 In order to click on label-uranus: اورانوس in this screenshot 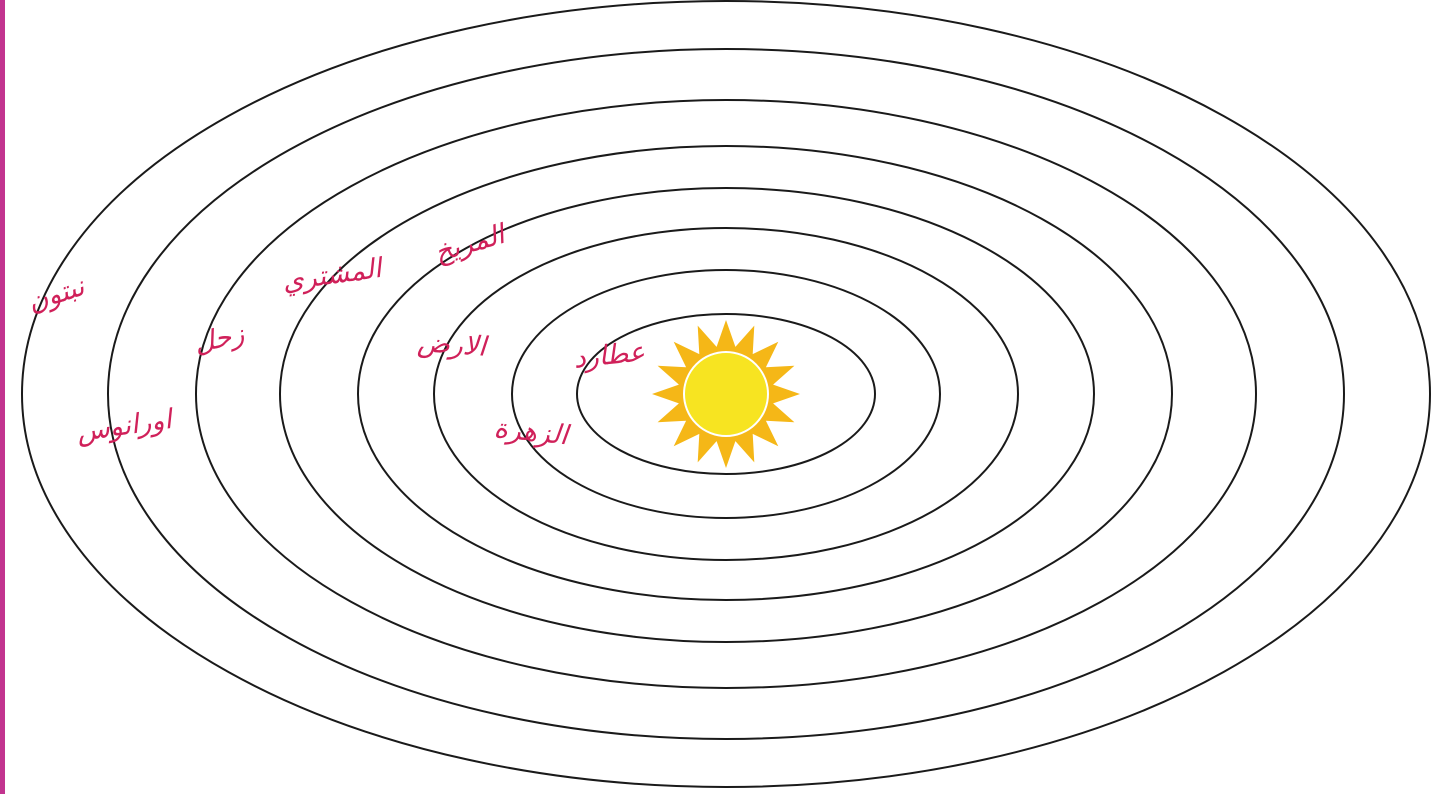, I will do `click(126, 426)`.